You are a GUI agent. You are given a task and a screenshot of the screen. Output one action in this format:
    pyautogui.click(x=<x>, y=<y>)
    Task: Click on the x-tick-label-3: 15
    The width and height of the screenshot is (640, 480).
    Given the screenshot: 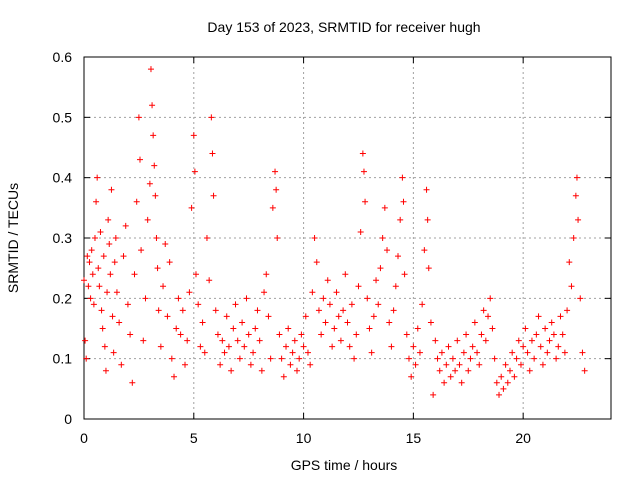 What is the action you would take?
    pyautogui.click(x=414, y=438)
    